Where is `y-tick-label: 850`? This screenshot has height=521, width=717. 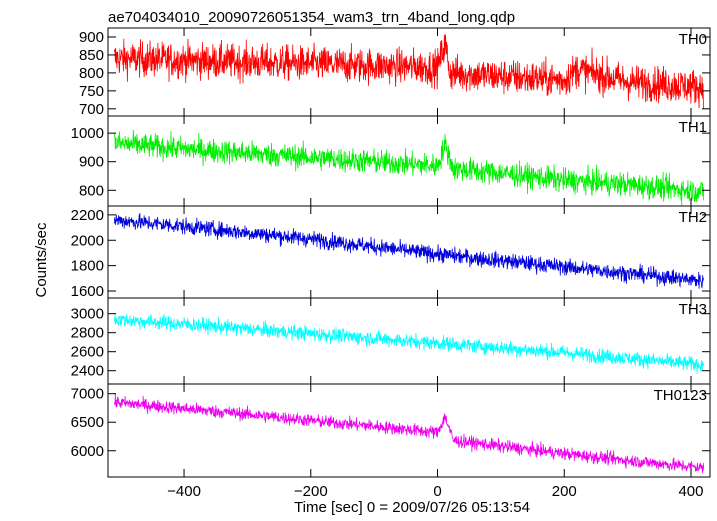 y-tick-label: 850 is located at coordinates (91, 55).